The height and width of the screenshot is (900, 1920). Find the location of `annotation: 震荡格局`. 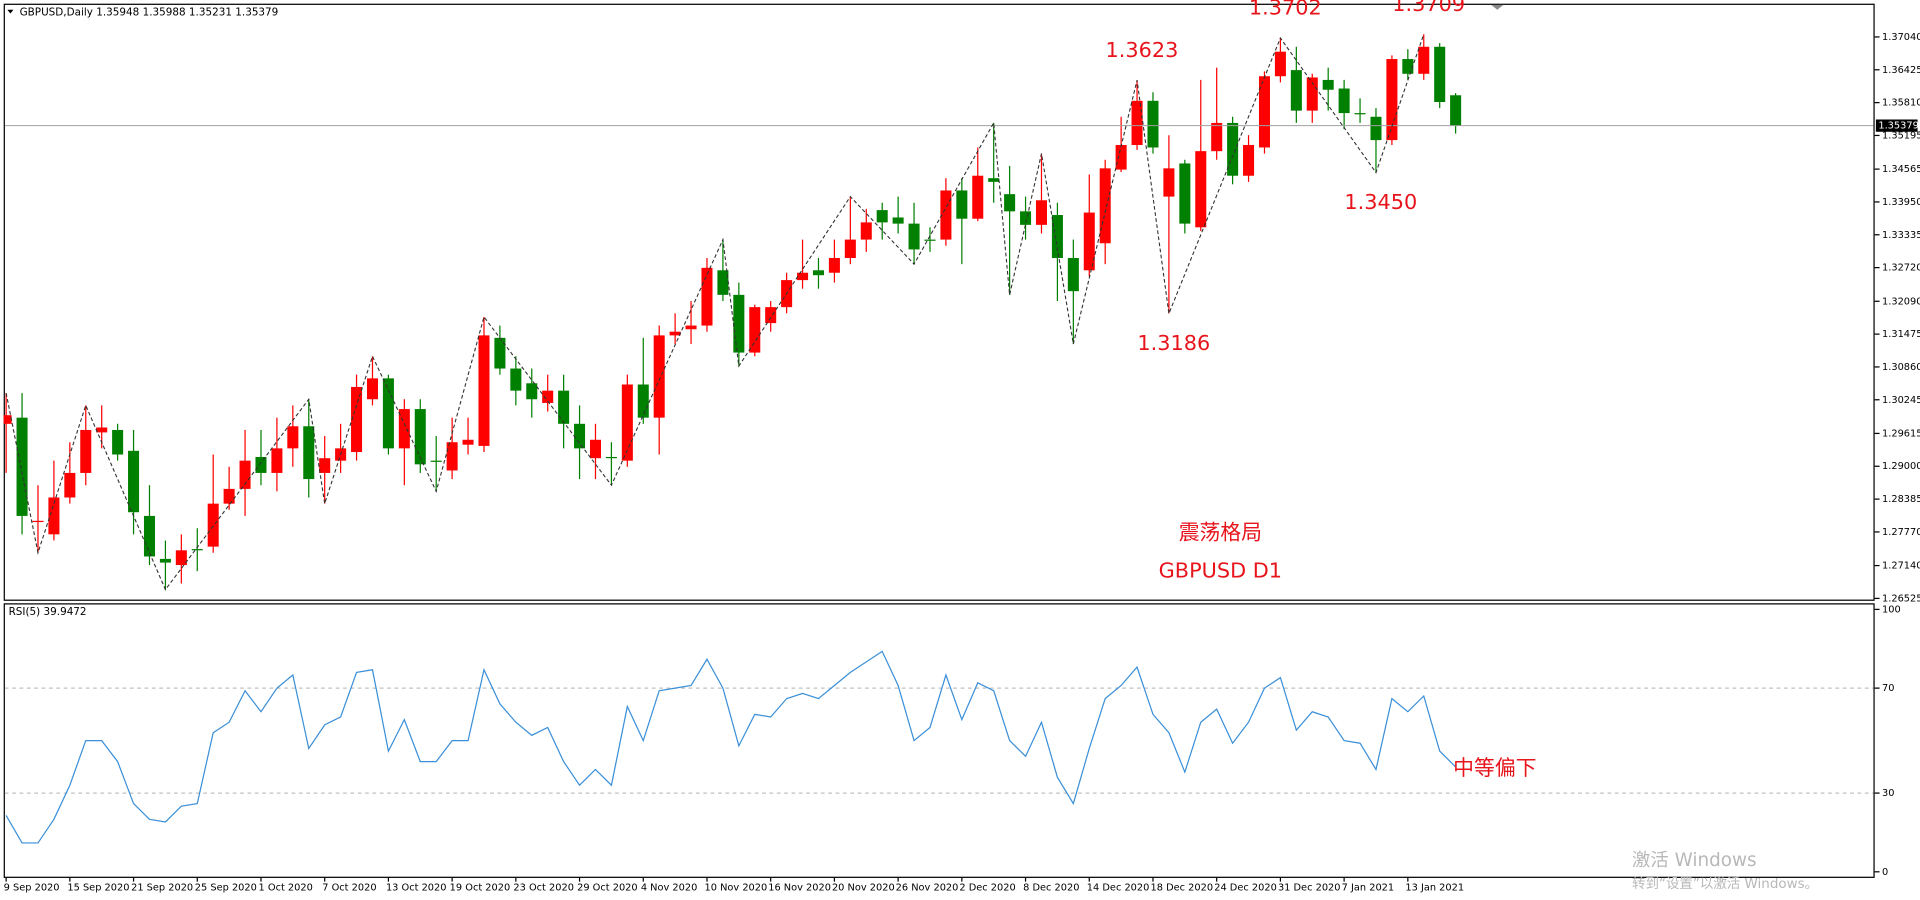

annotation: 震荡格局 is located at coordinates (1220, 532).